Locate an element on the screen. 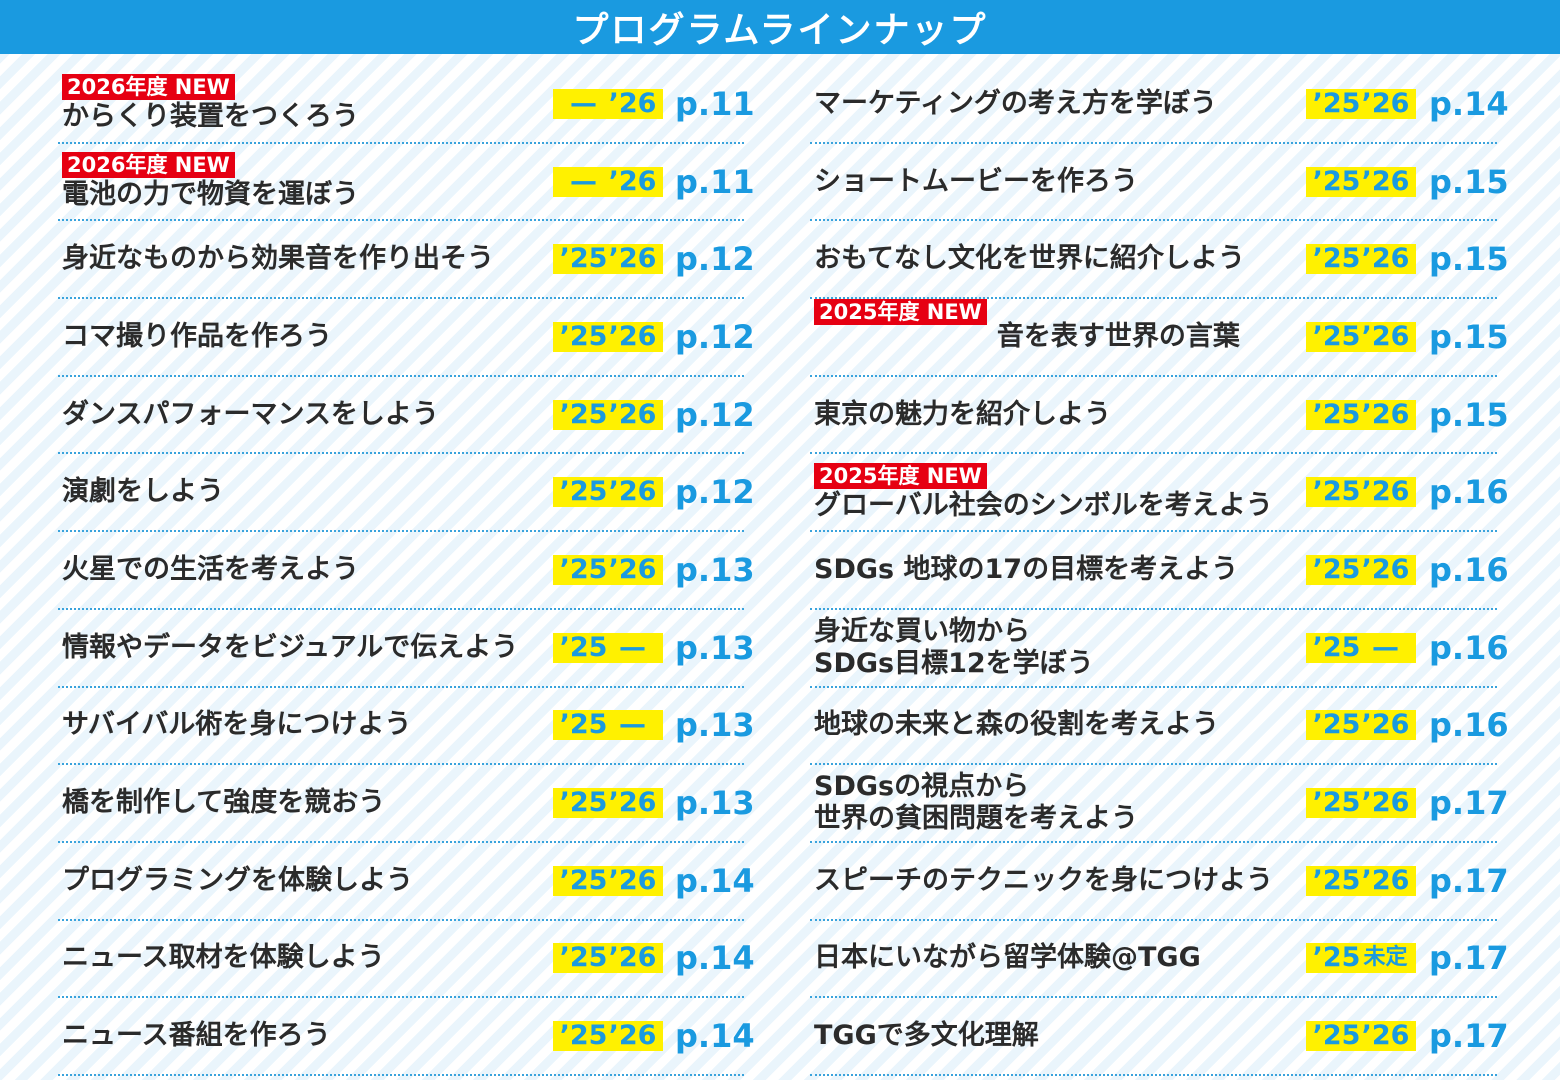 Image resolution: width=1560 pixels, height=1080 pixels. program-title: 身近な買い物から SDGs目標12を学ぼう is located at coordinates (1064, 648).